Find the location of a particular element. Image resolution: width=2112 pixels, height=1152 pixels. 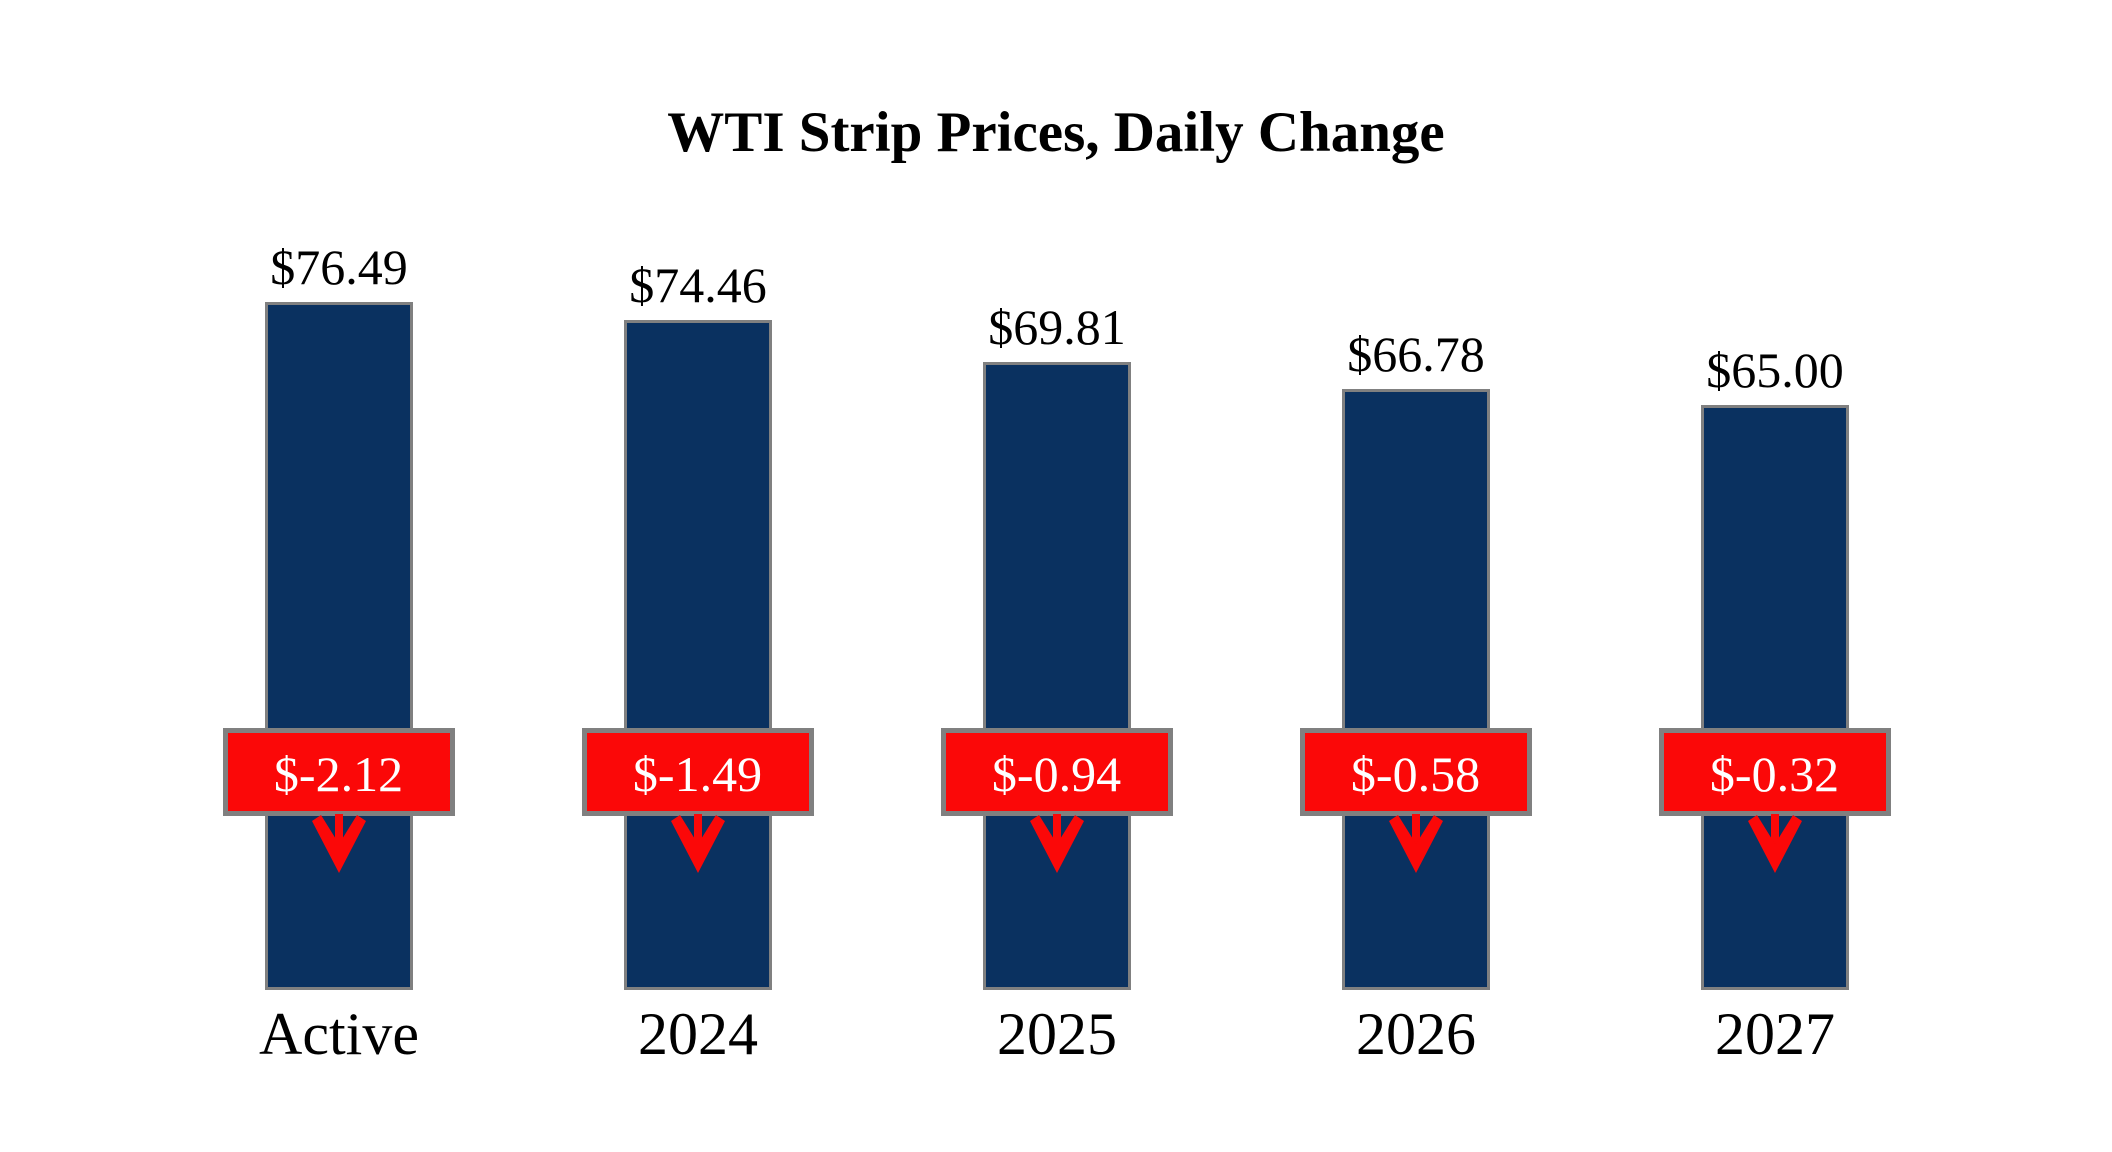

category-label: Active is located at coordinates (339, 1034).